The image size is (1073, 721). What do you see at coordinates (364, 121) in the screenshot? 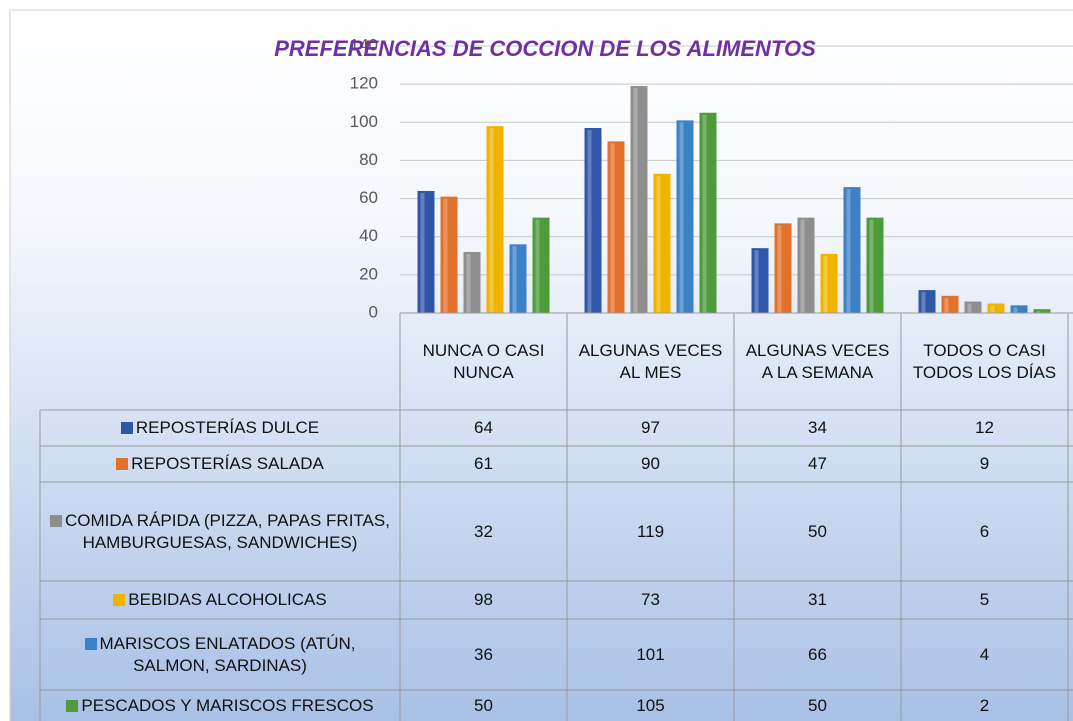
I see `y-tick-label: 100` at bounding box center [364, 121].